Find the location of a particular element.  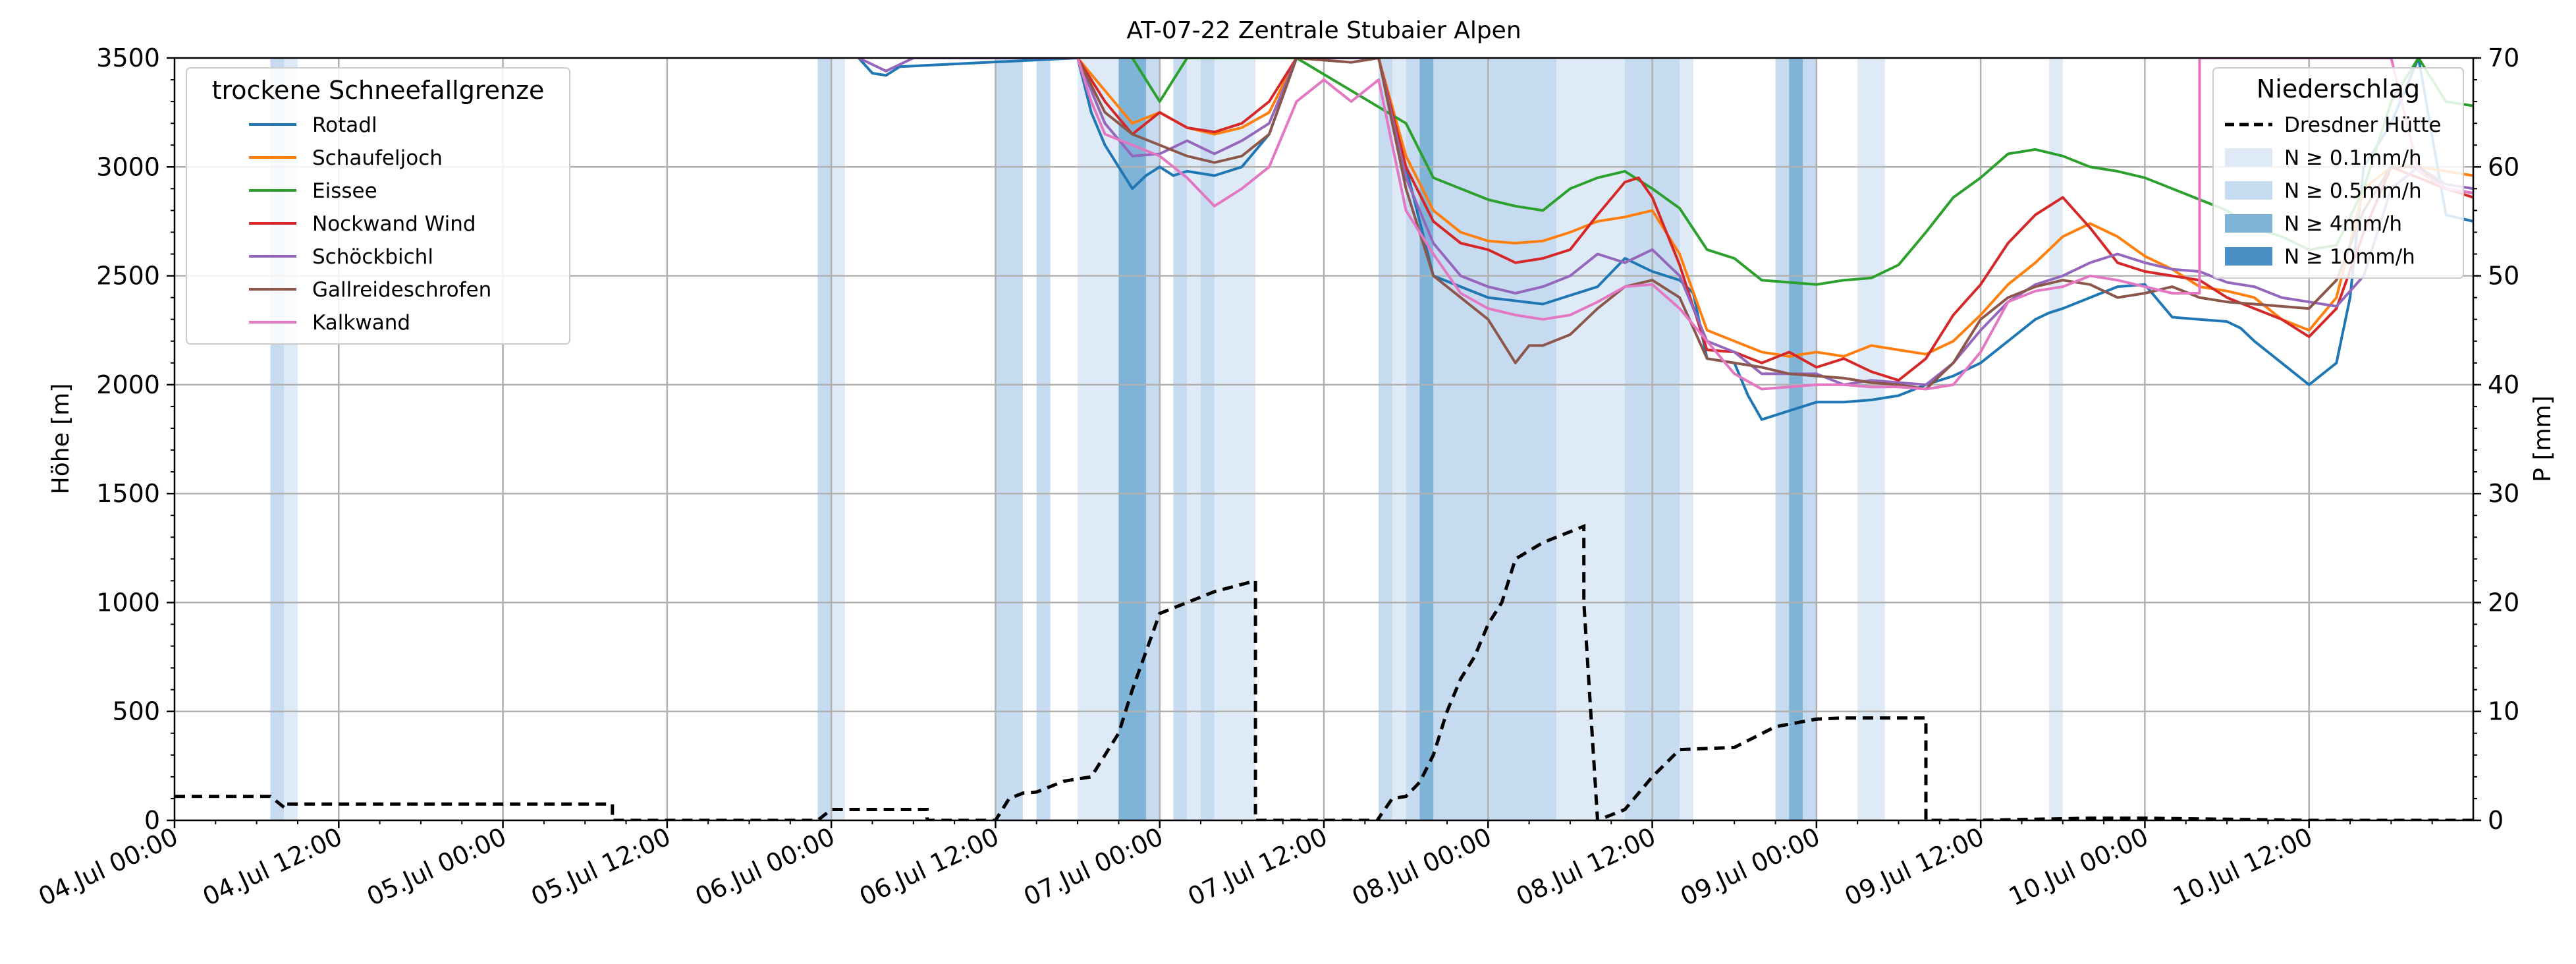

legend-item-label: Eissee is located at coordinates (344, 191).